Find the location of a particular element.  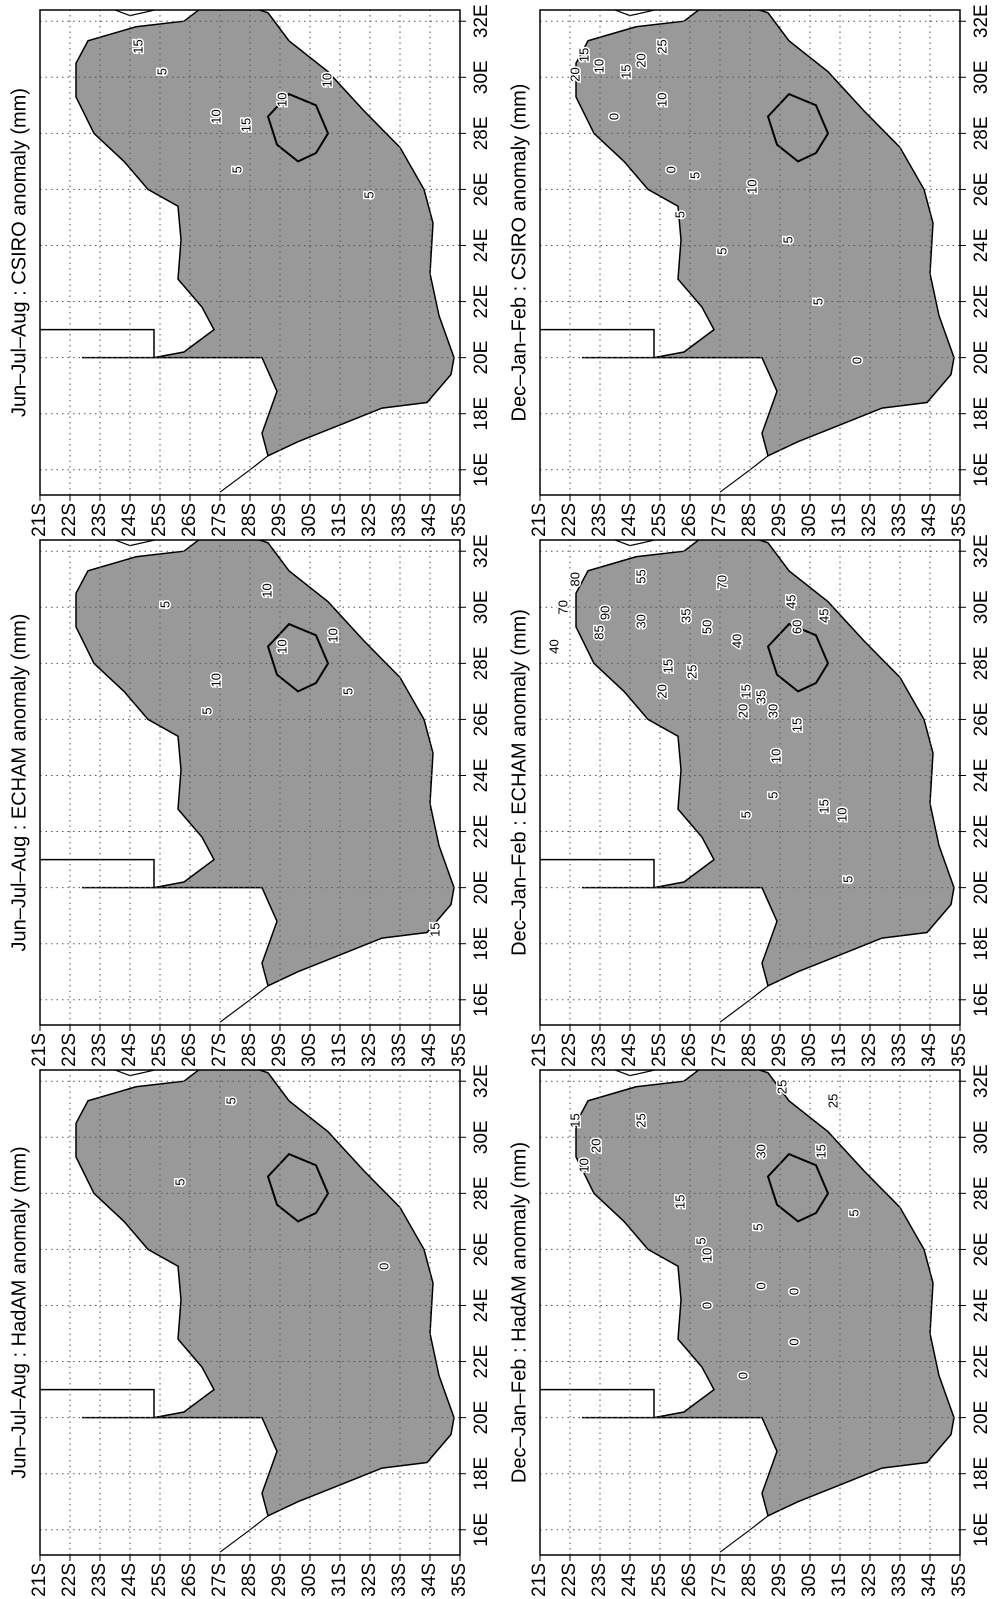

y-tick-label: 35S is located at coordinates (459, 1050).